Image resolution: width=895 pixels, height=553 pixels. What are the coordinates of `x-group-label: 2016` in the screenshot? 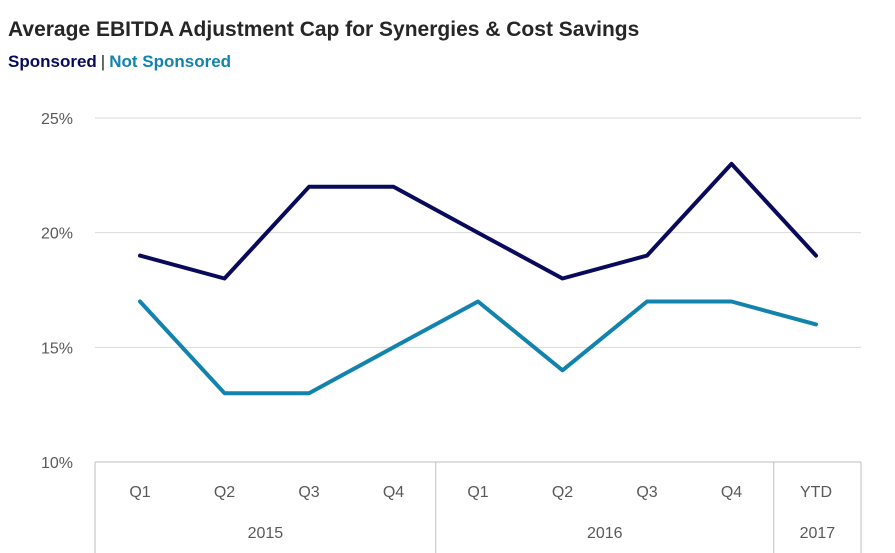 It's located at (605, 533).